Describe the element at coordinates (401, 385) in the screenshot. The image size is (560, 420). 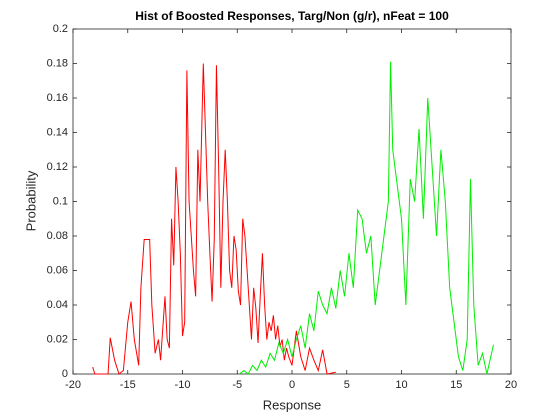
I see `x-tick-label: 10` at that location.